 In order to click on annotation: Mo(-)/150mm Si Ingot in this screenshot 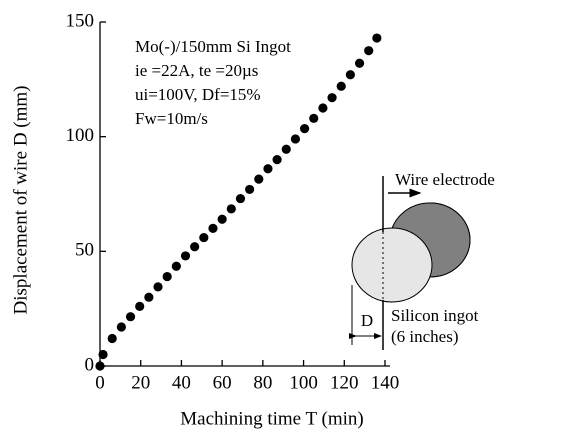, I will do `click(213, 46)`.